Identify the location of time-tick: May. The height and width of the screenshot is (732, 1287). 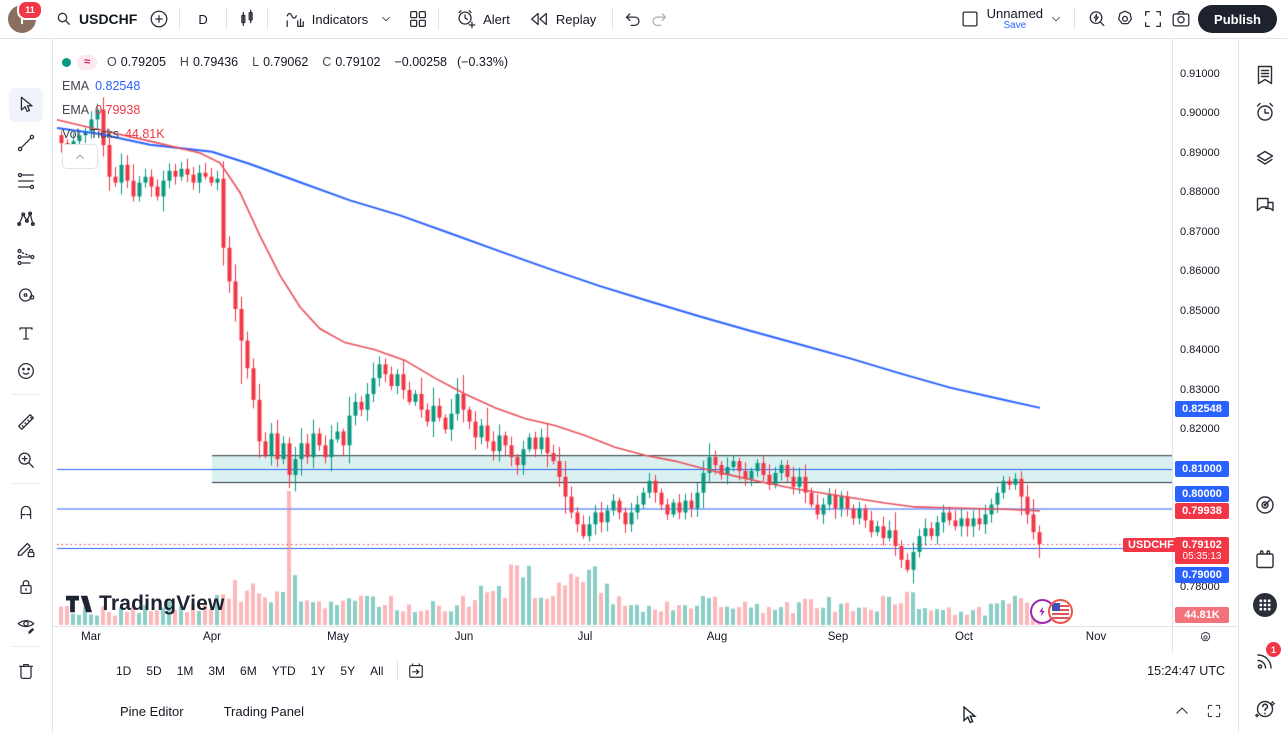
(338, 637).